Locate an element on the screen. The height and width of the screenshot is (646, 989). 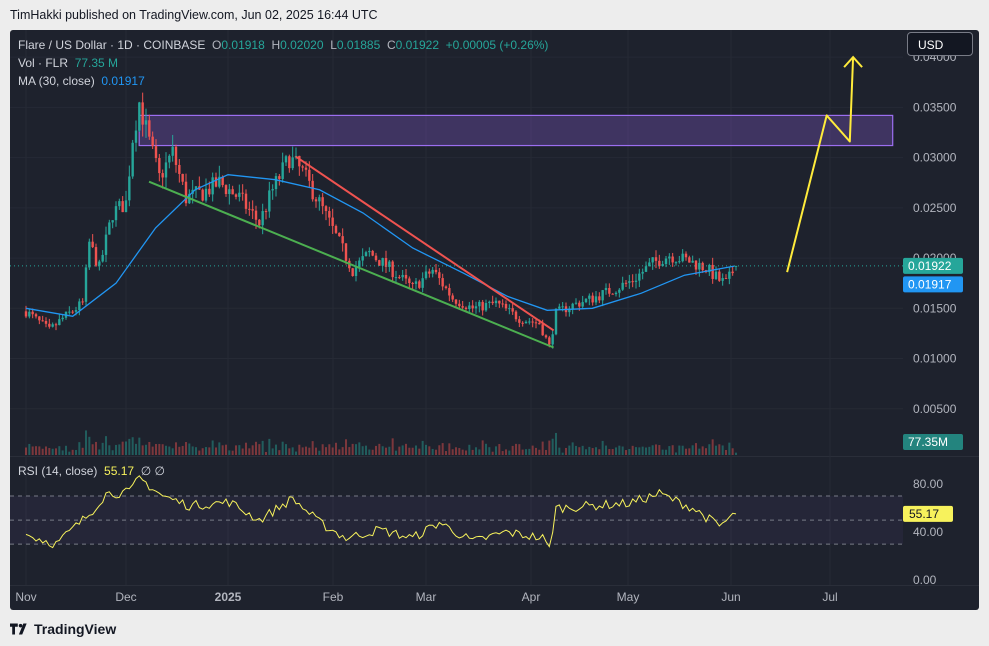
y-tick-label: 0.02500 is located at coordinates (935, 208).